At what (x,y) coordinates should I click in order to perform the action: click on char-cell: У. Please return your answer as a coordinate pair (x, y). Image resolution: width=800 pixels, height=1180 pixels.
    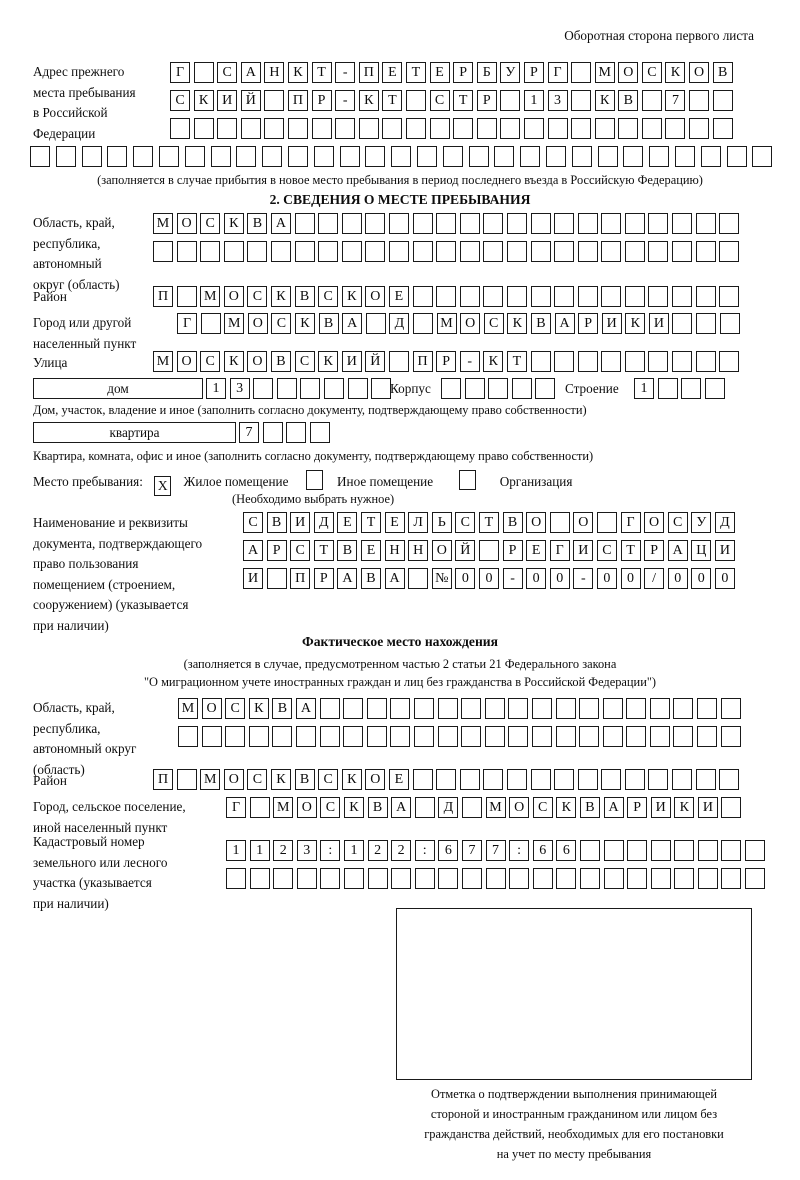
    Looking at the image, I should click on (510, 72).